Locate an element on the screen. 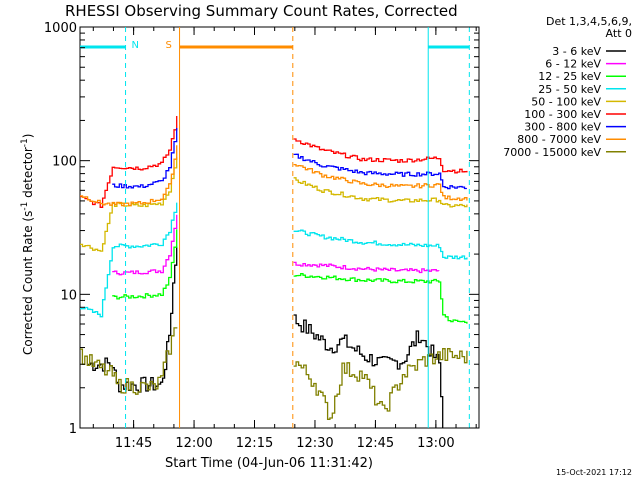 The width and height of the screenshot is (640, 480). series-line-50_100keV-post is located at coordinates (380, 192).